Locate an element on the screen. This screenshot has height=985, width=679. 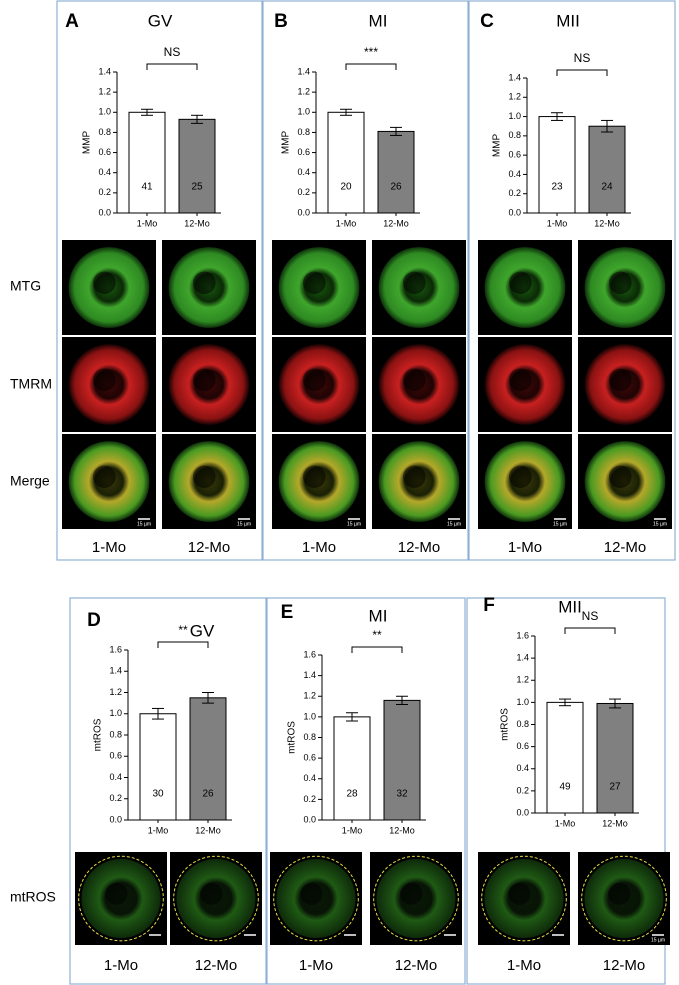
row-label: mtROS is located at coordinates (33, 897).